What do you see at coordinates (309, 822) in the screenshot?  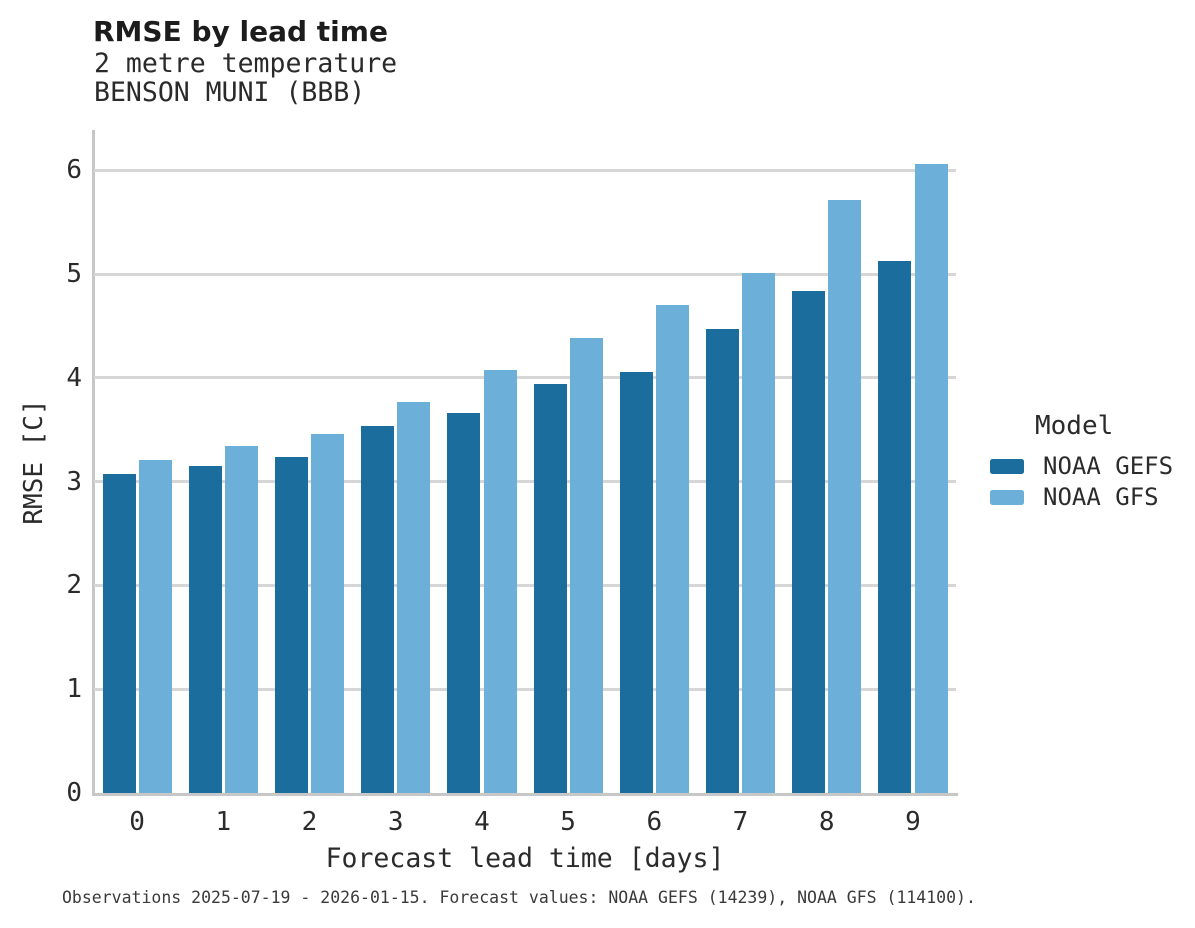 I see `x-tick-2: 2` at bounding box center [309, 822].